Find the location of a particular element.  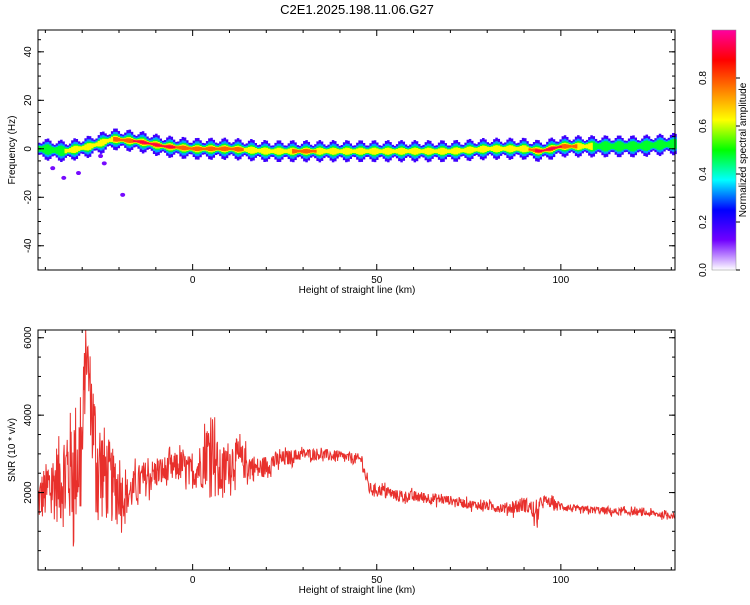

spectrogram-ytick-label: 40 is located at coordinates (28, 52).